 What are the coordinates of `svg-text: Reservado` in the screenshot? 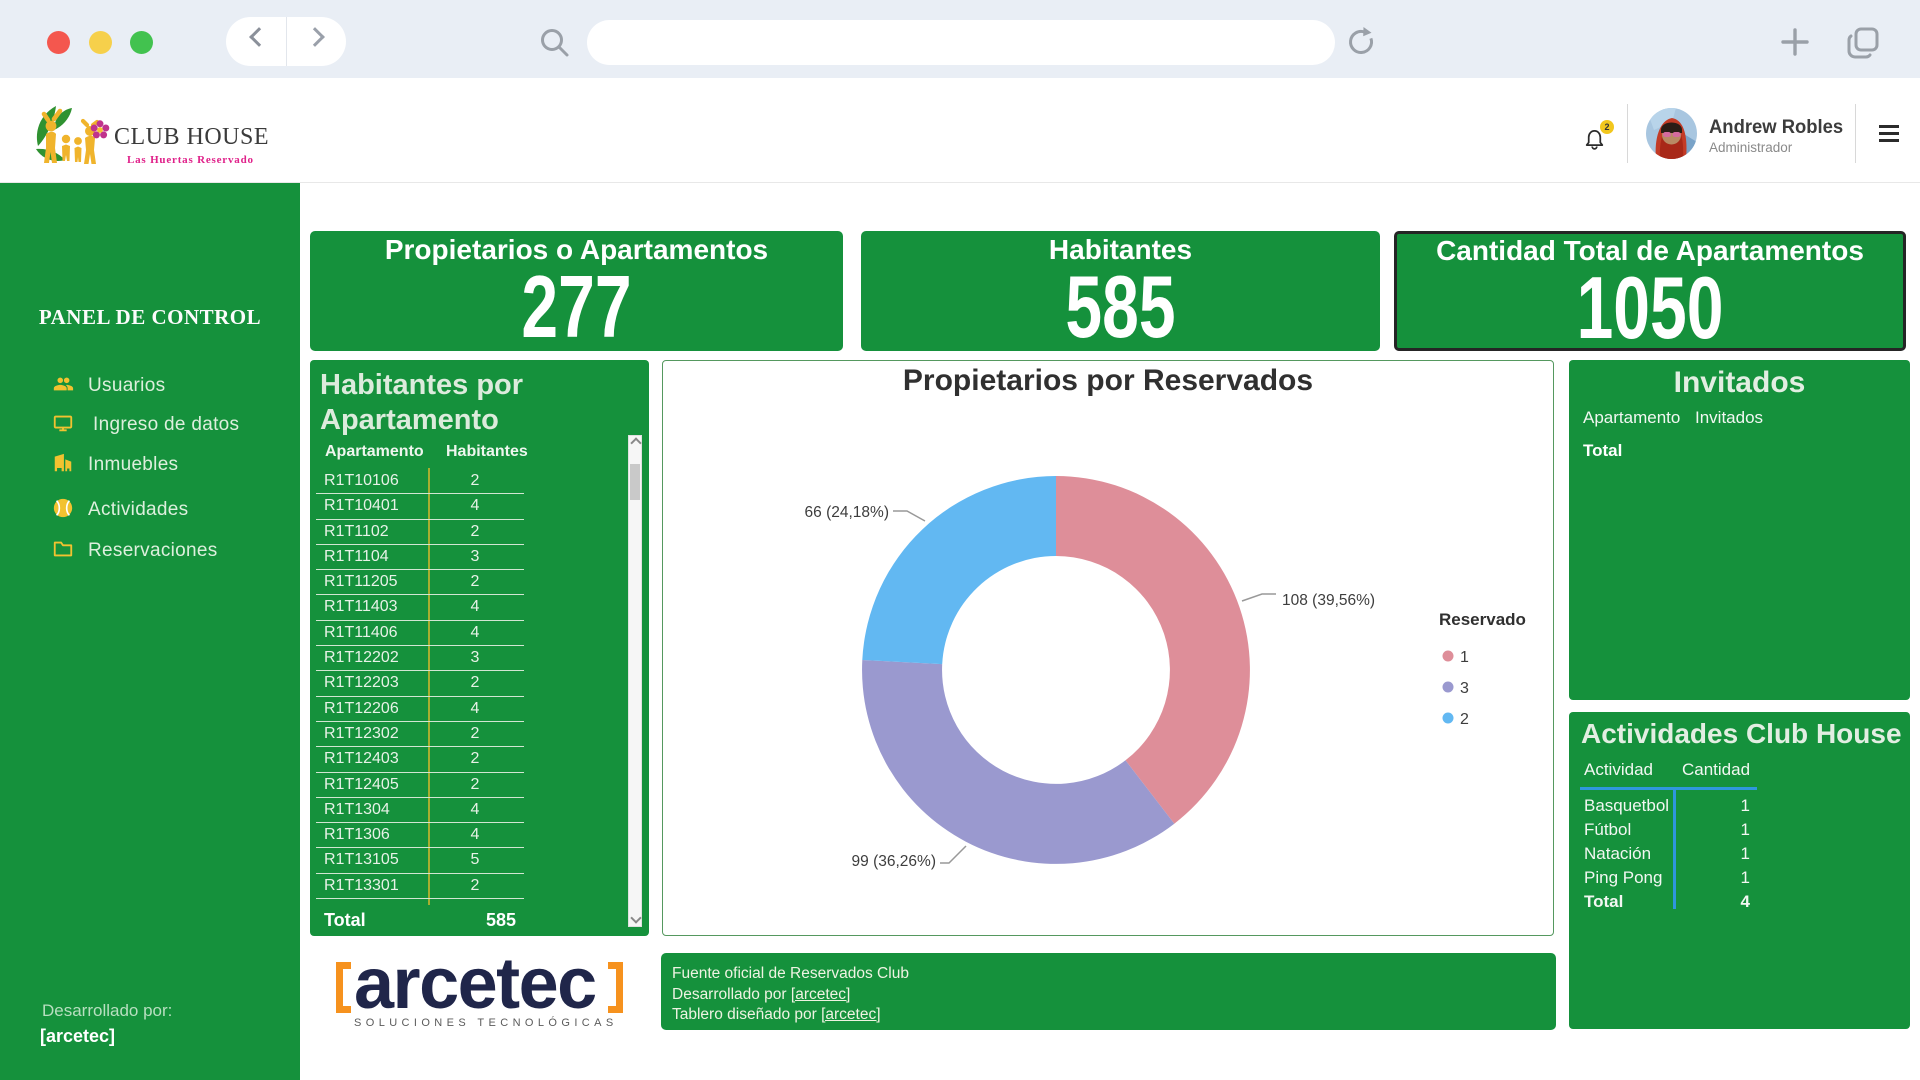 It's located at (1482, 619).